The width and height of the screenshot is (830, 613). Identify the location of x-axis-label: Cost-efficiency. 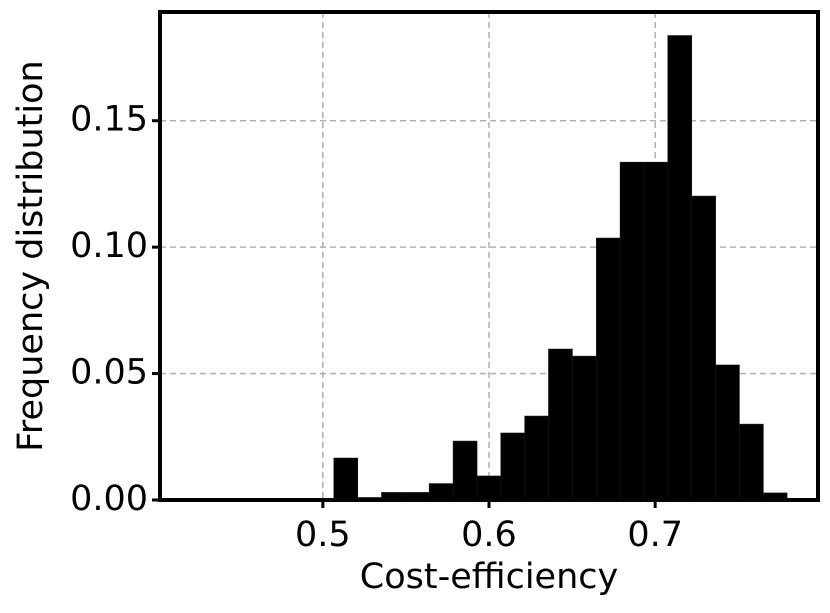
(489, 577).